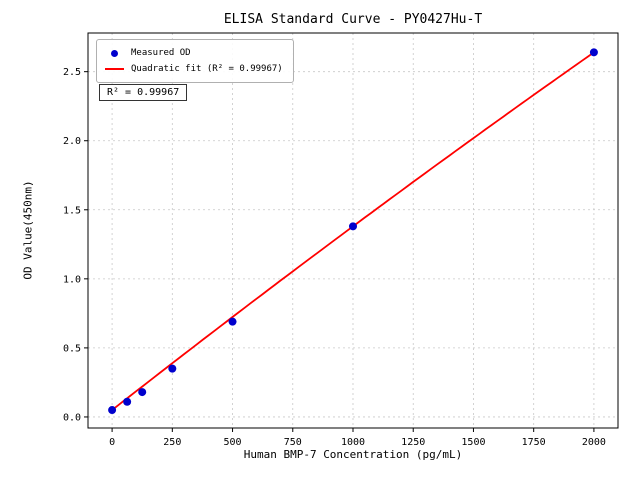 This screenshot has width=640, height=480. I want to click on svg-text: 2.0, so click(72, 141).